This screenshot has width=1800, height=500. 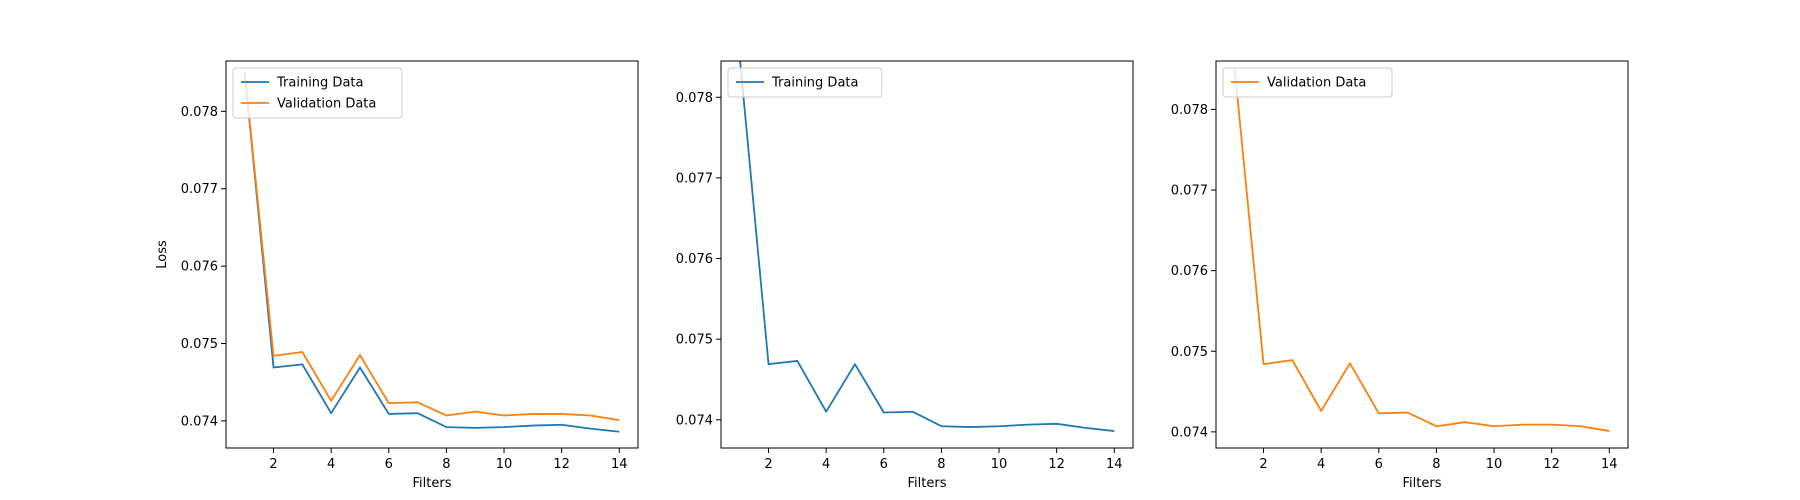 What do you see at coordinates (162, 254) in the screenshot?
I see `y-axis-label: Loss` at bounding box center [162, 254].